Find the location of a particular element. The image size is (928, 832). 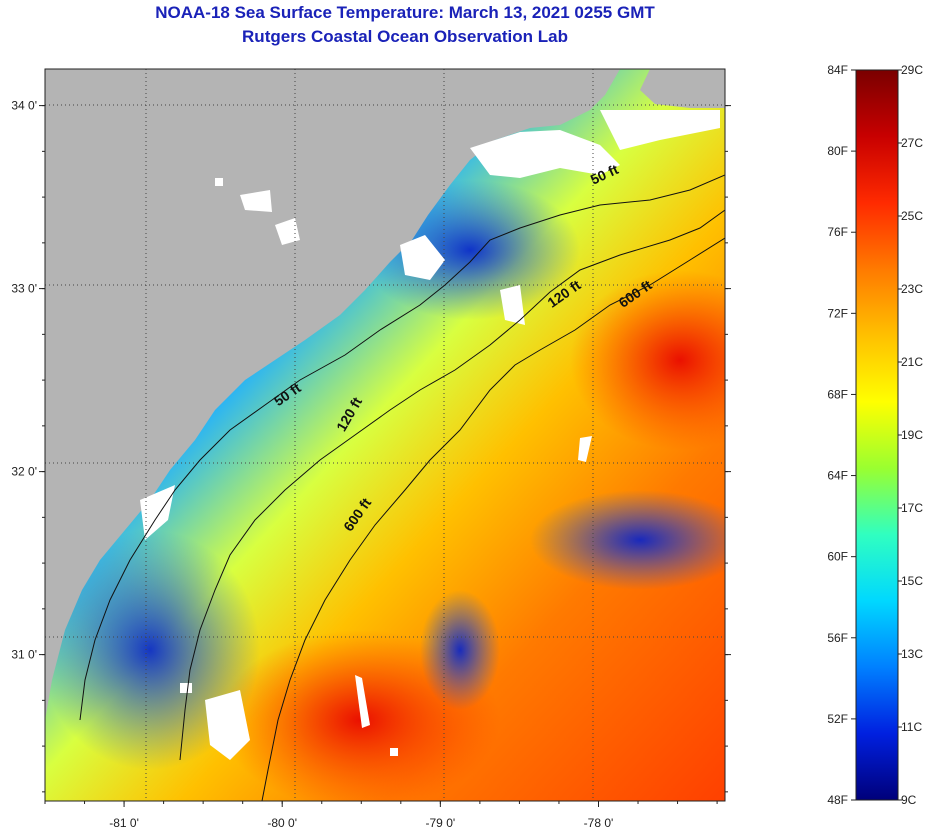

lon-tick-label: -81 0' is located at coordinates (124, 823).